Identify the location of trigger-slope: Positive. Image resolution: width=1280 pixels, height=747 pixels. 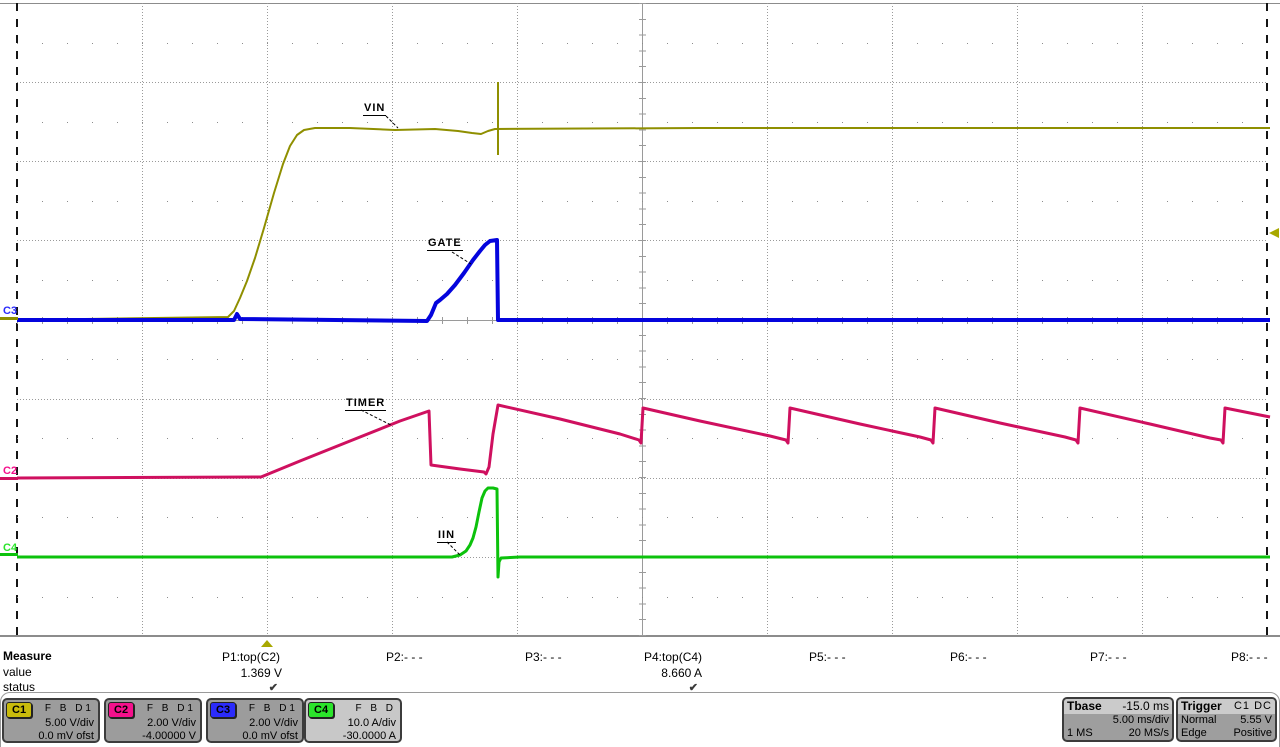
(1252, 733).